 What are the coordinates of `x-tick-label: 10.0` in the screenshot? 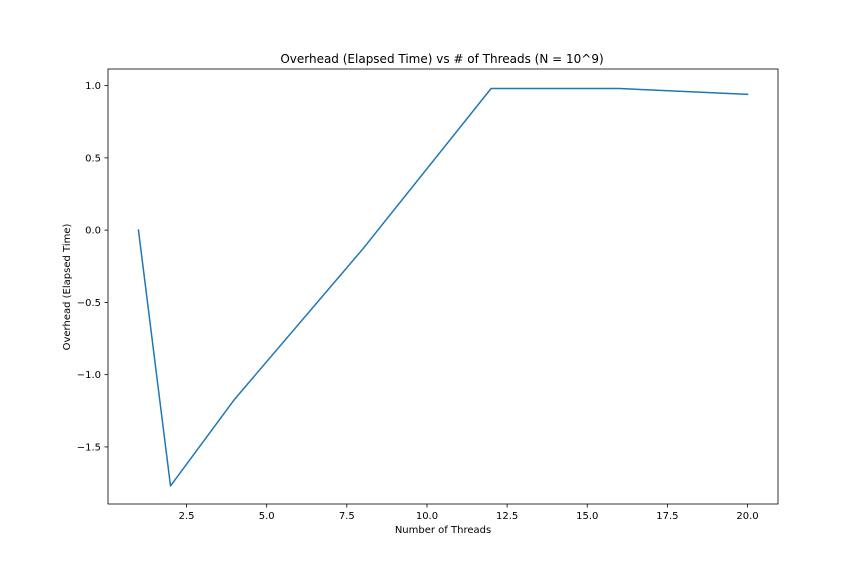 It's located at (427, 516).